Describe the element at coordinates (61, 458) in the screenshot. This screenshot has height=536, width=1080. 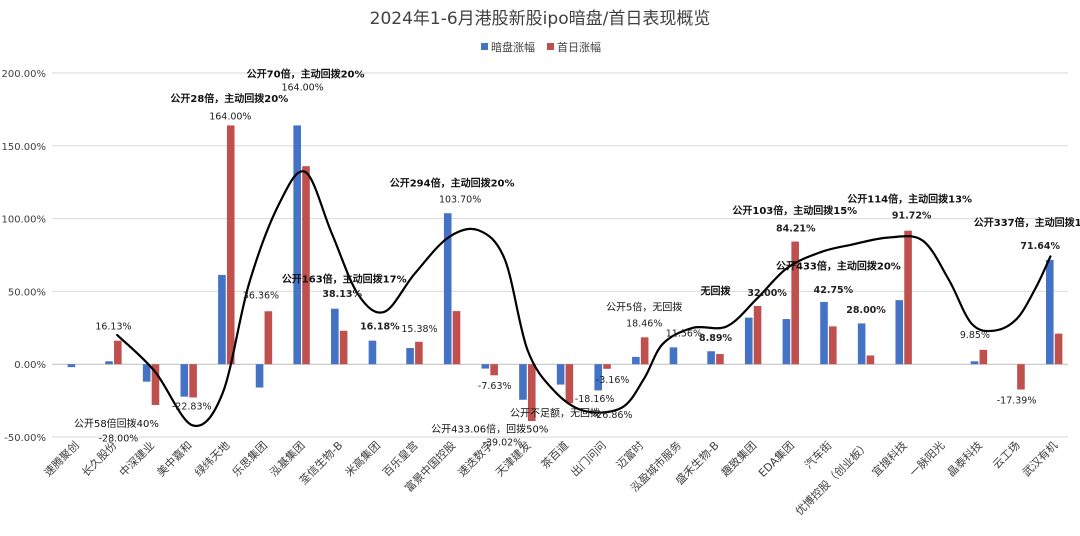
I see `x-tick-label: 速腾聚创` at that location.